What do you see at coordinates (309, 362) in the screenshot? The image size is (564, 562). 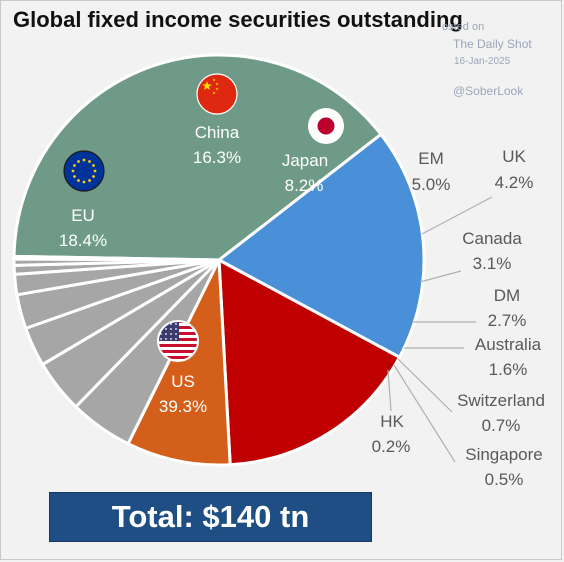 I see `pie-slice-china` at bounding box center [309, 362].